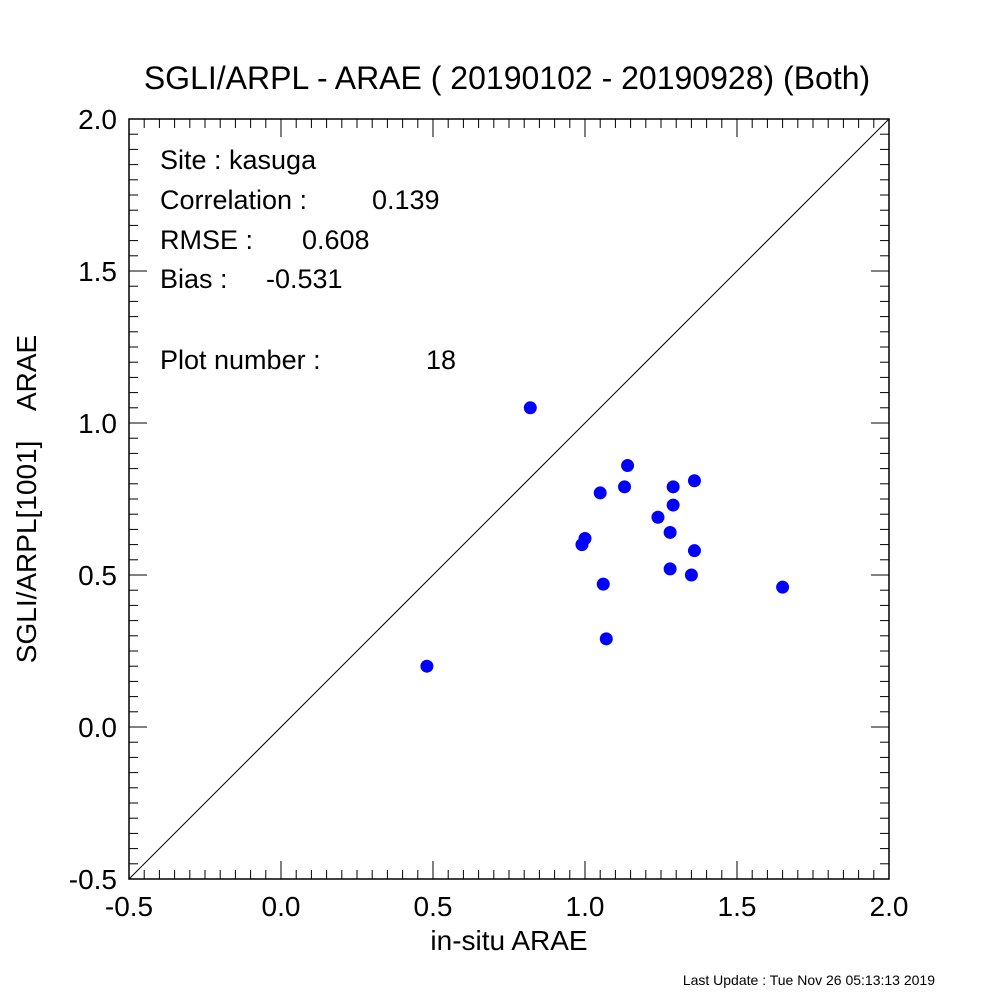 Image resolution: width=1000 pixels, height=1000 pixels. What do you see at coordinates (441, 360) in the screenshot?
I see `stat-plot-number-value: 18` at bounding box center [441, 360].